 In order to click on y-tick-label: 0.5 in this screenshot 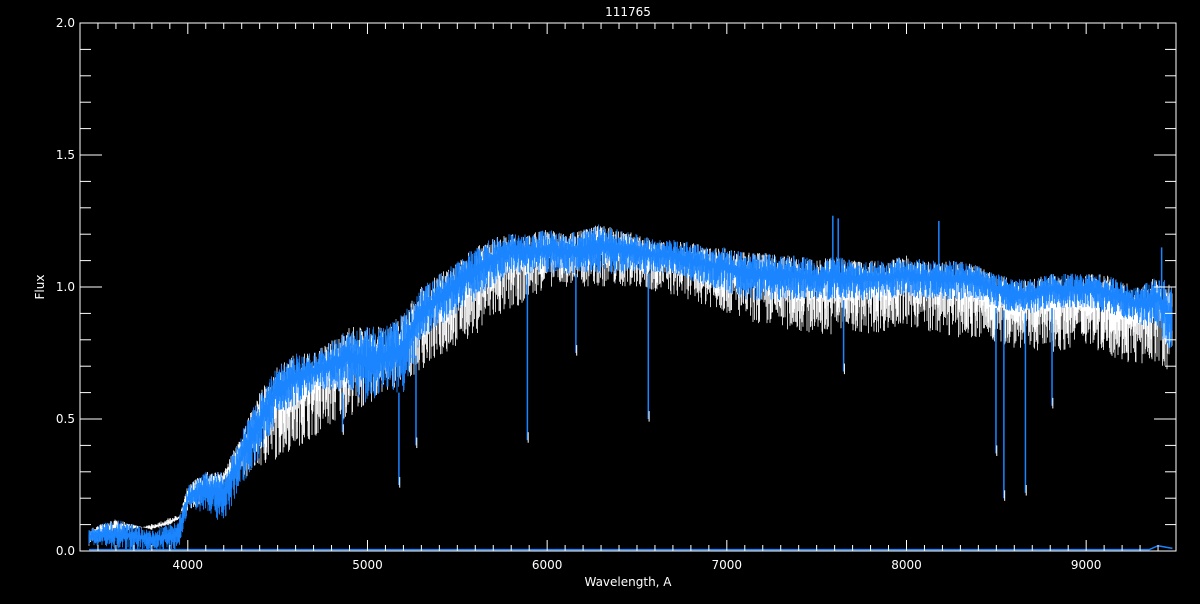, I will do `click(65, 419)`.